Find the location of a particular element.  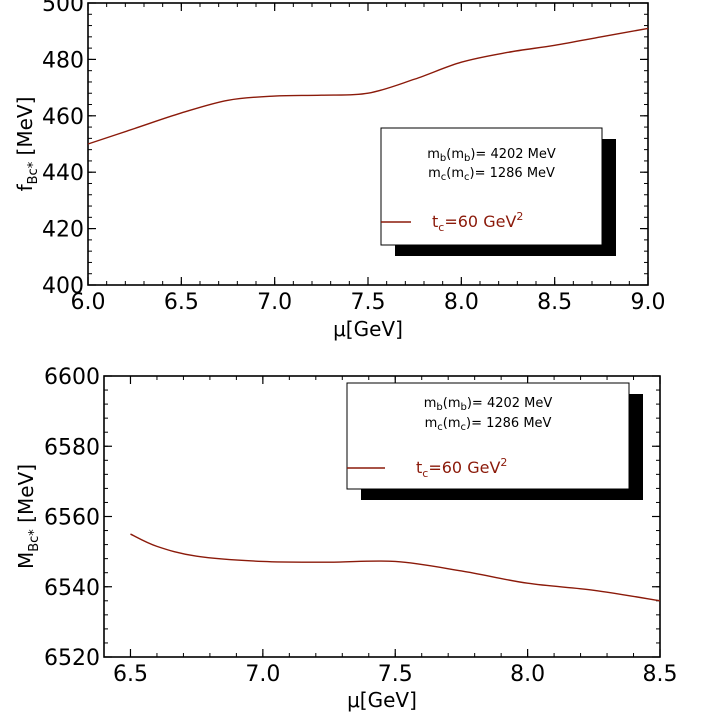

y-tick-label: 420 is located at coordinates (63, 230).